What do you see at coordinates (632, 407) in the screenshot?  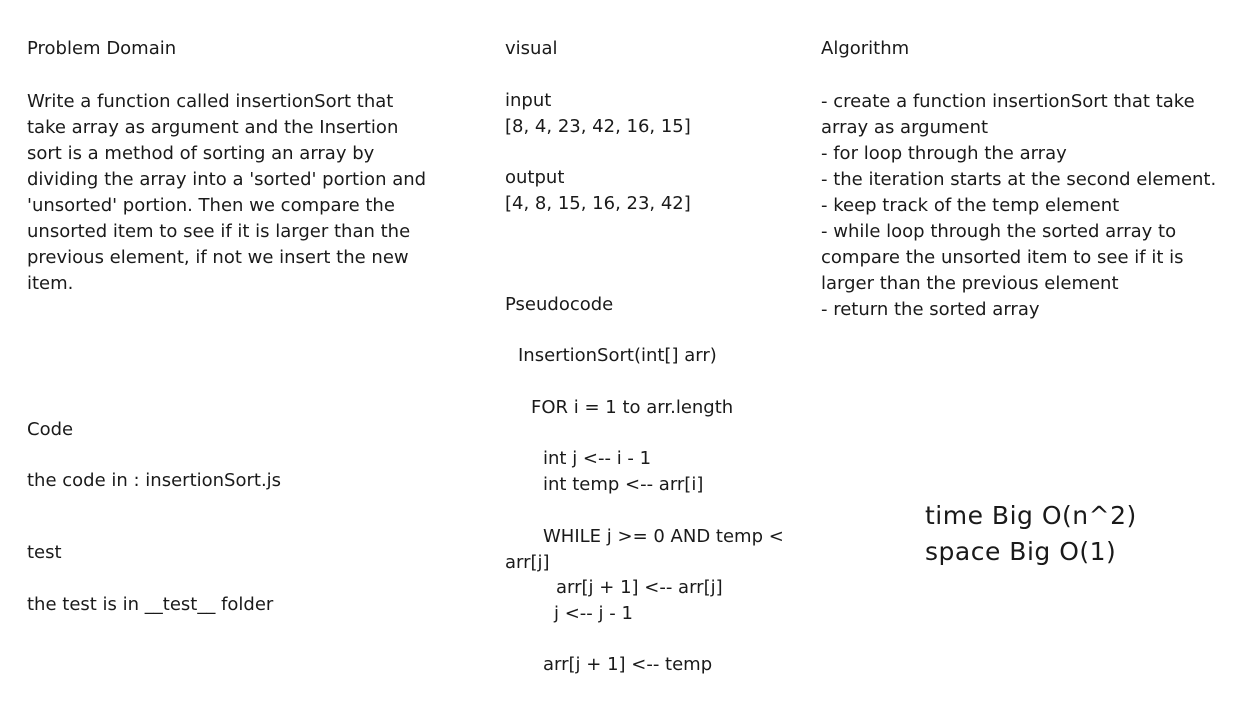 I see `pseudocode-line: FOR i = 1 to arr.length` at bounding box center [632, 407].